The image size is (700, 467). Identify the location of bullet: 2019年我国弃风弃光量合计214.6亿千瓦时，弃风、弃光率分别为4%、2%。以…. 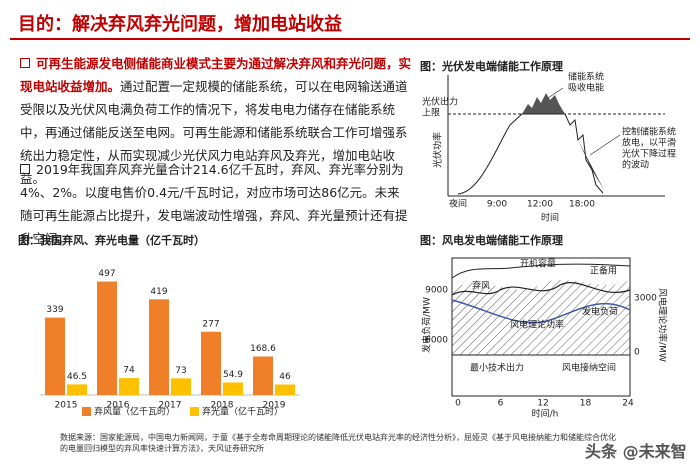
(216, 204).